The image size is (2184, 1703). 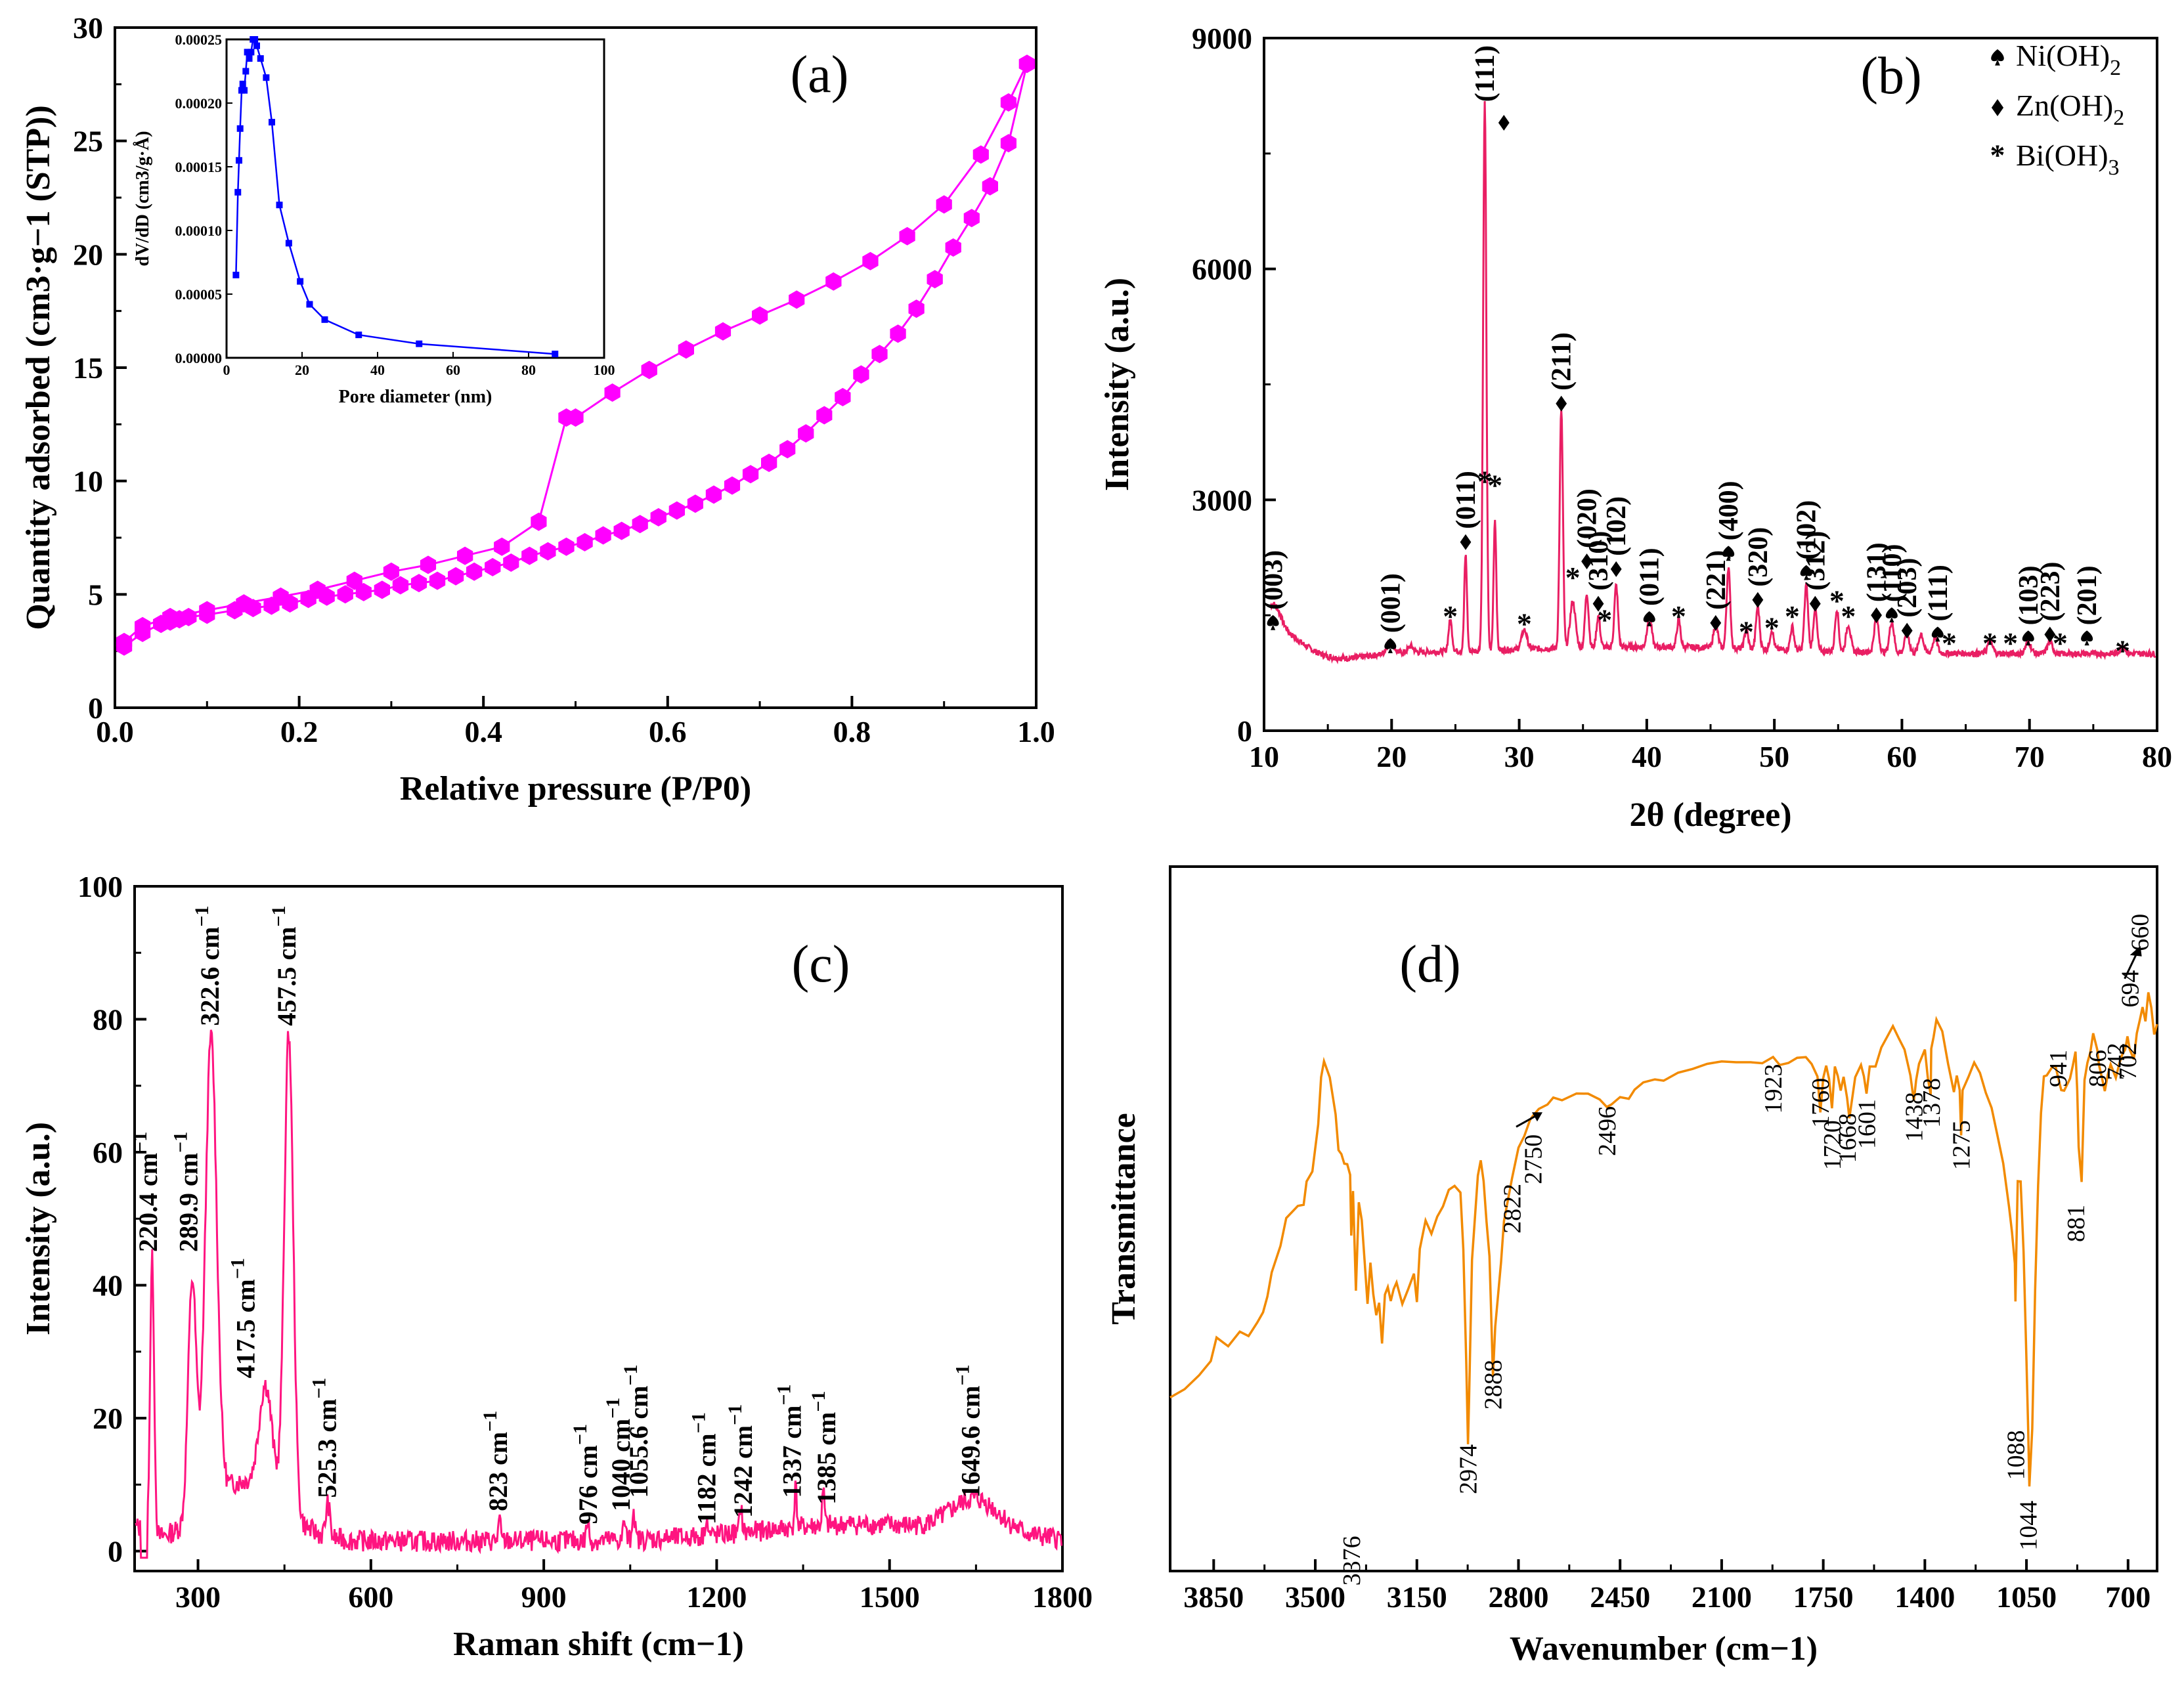 I want to click on inset-y-tick-label: 0.00010, so click(x=199, y=231).